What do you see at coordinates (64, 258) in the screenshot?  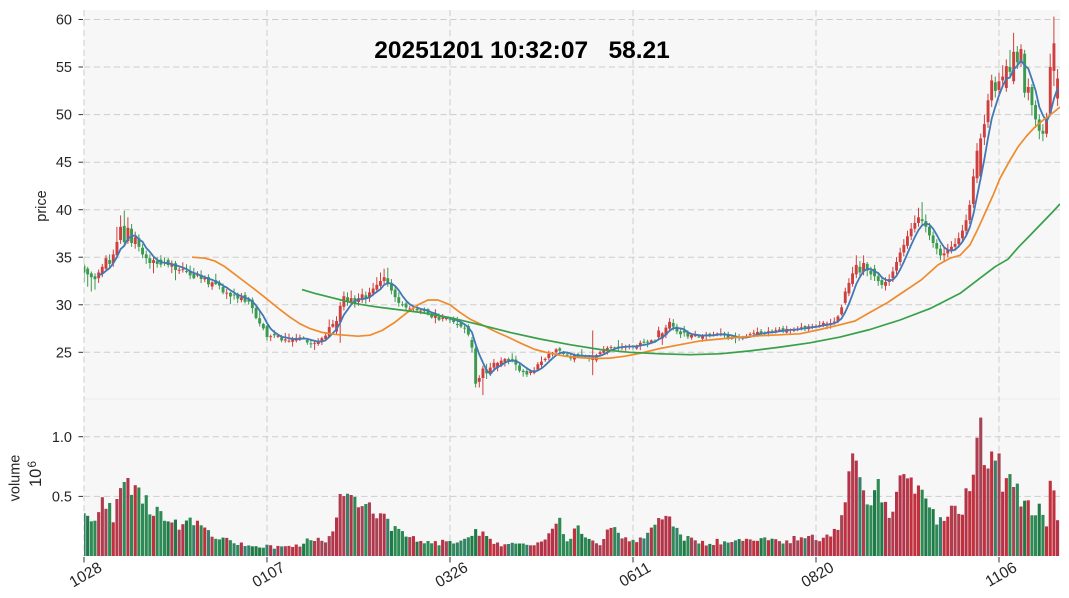 I see `svg-text: 35` at bounding box center [64, 258].